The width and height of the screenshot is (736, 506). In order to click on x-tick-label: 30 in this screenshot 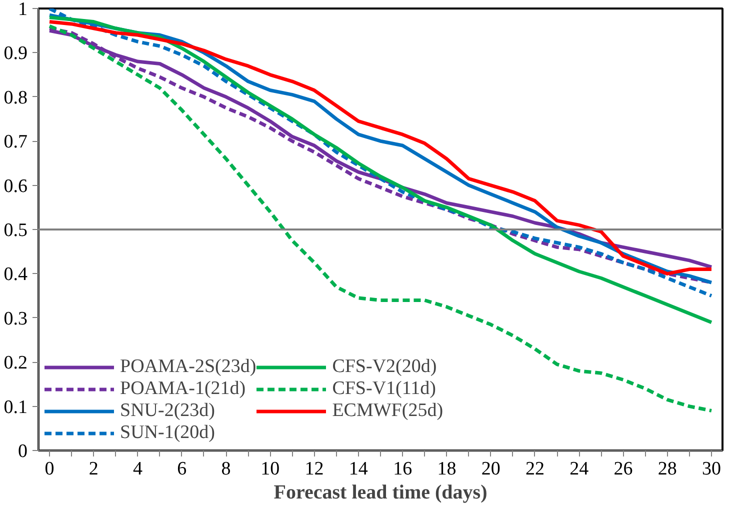, I will do `click(711, 469)`.